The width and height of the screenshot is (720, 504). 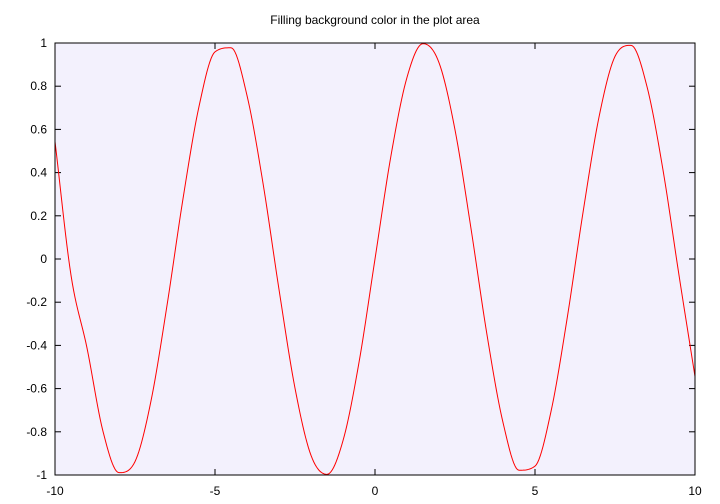 What do you see at coordinates (215, 491) in the screenshot?
I see `x-tick-label: -5` at bounding box center [215, 491].